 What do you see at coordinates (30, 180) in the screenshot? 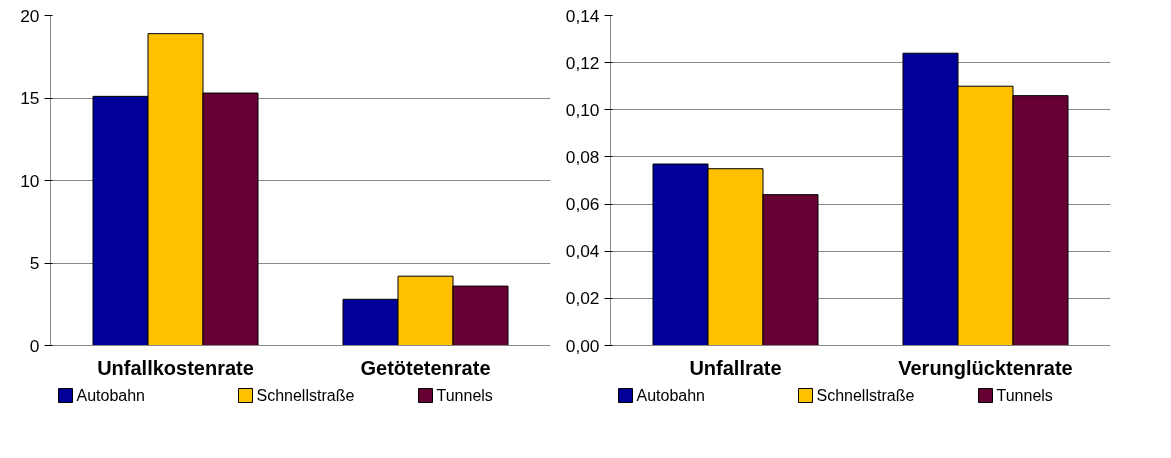
I see `y-tick-label: 10` at bounding box center [30, 180].